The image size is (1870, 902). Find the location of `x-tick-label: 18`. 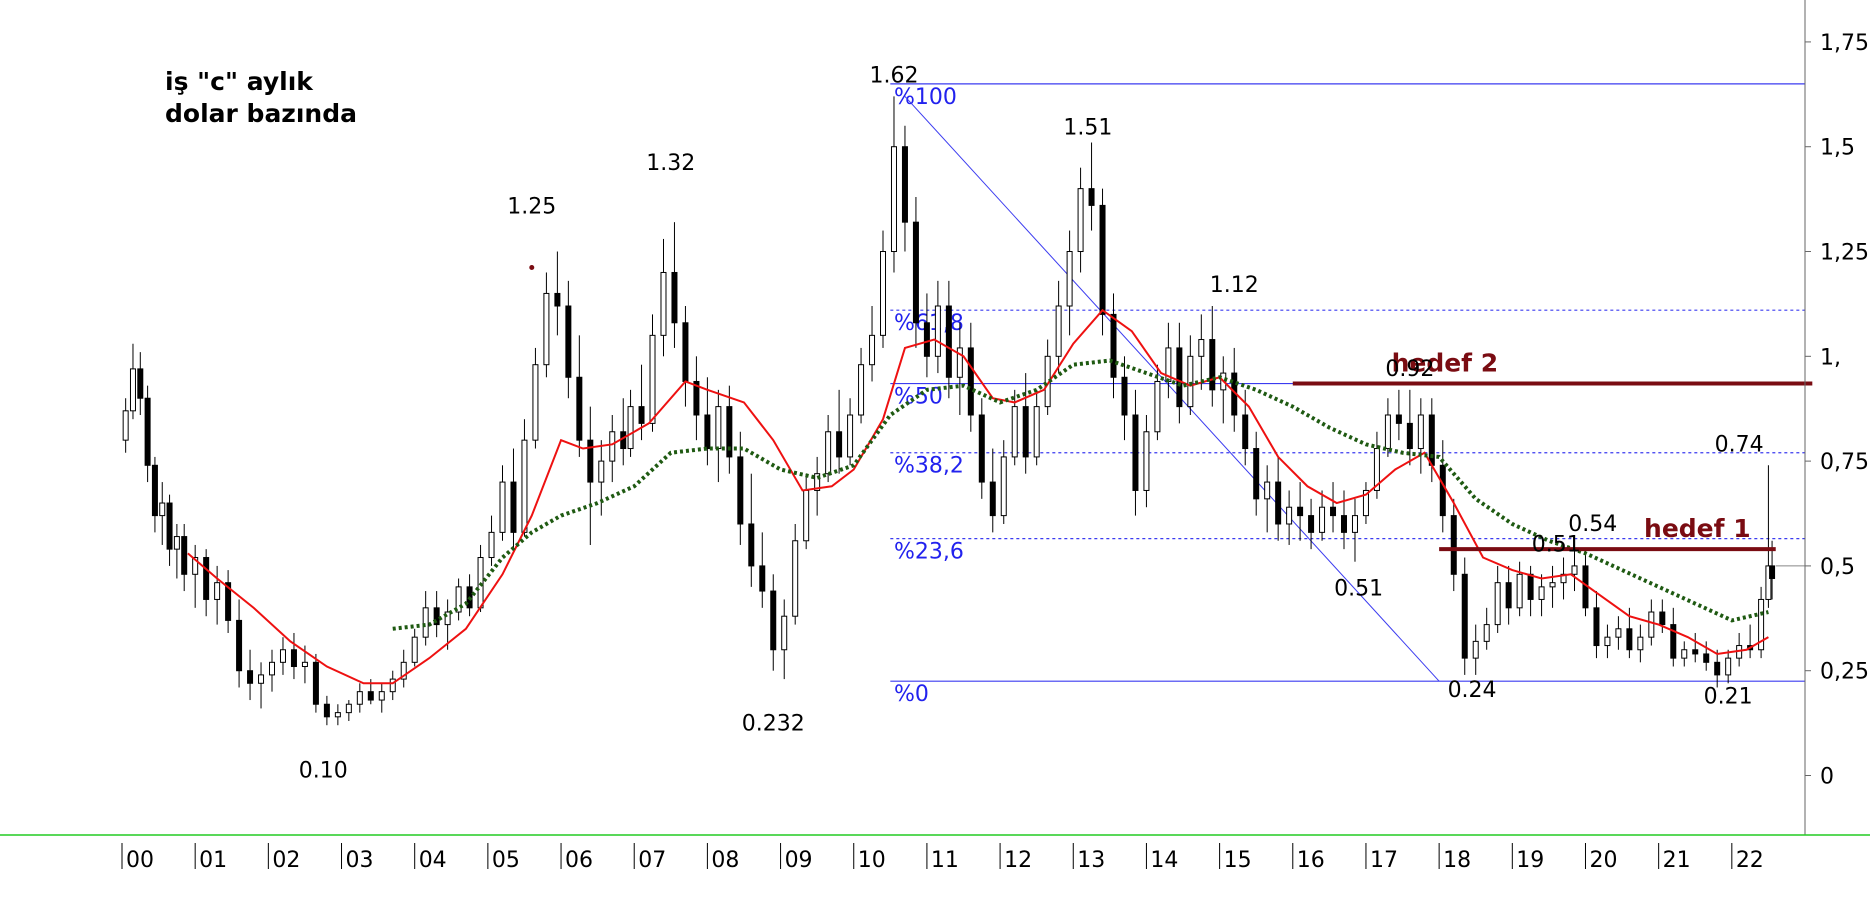

x-tick-label: 18 is located at coordinates (1457, 860).